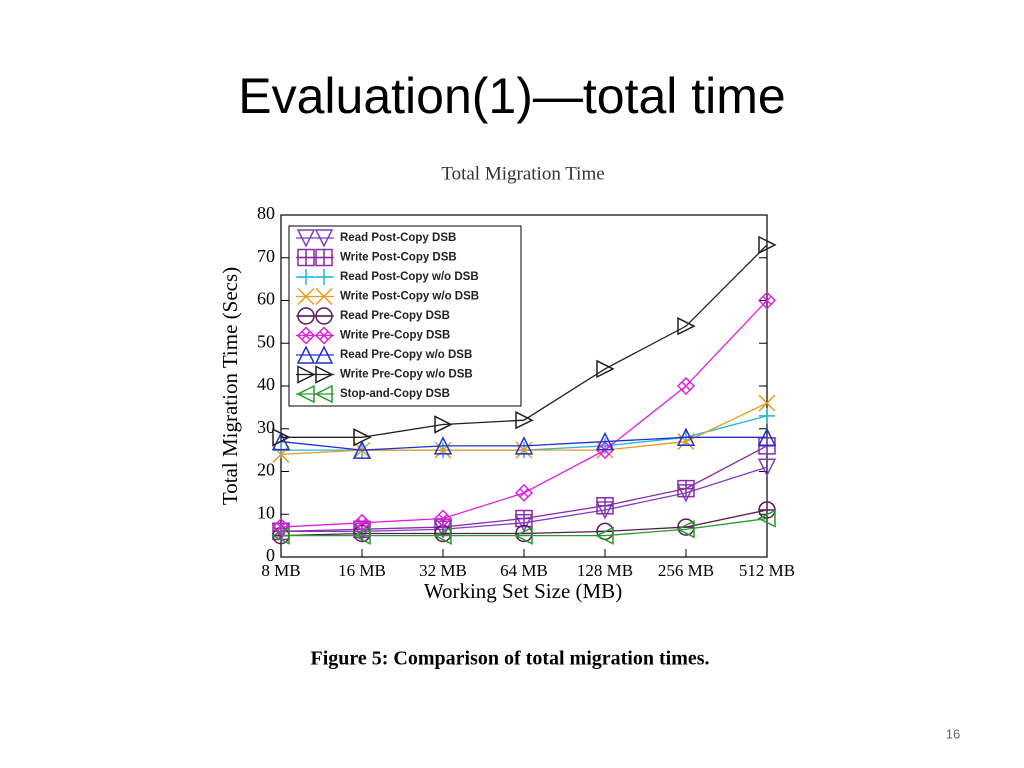 The width and height of the screenshot is (1024, 768). I want to click on y-tick-label: 70, so click(266, 256).